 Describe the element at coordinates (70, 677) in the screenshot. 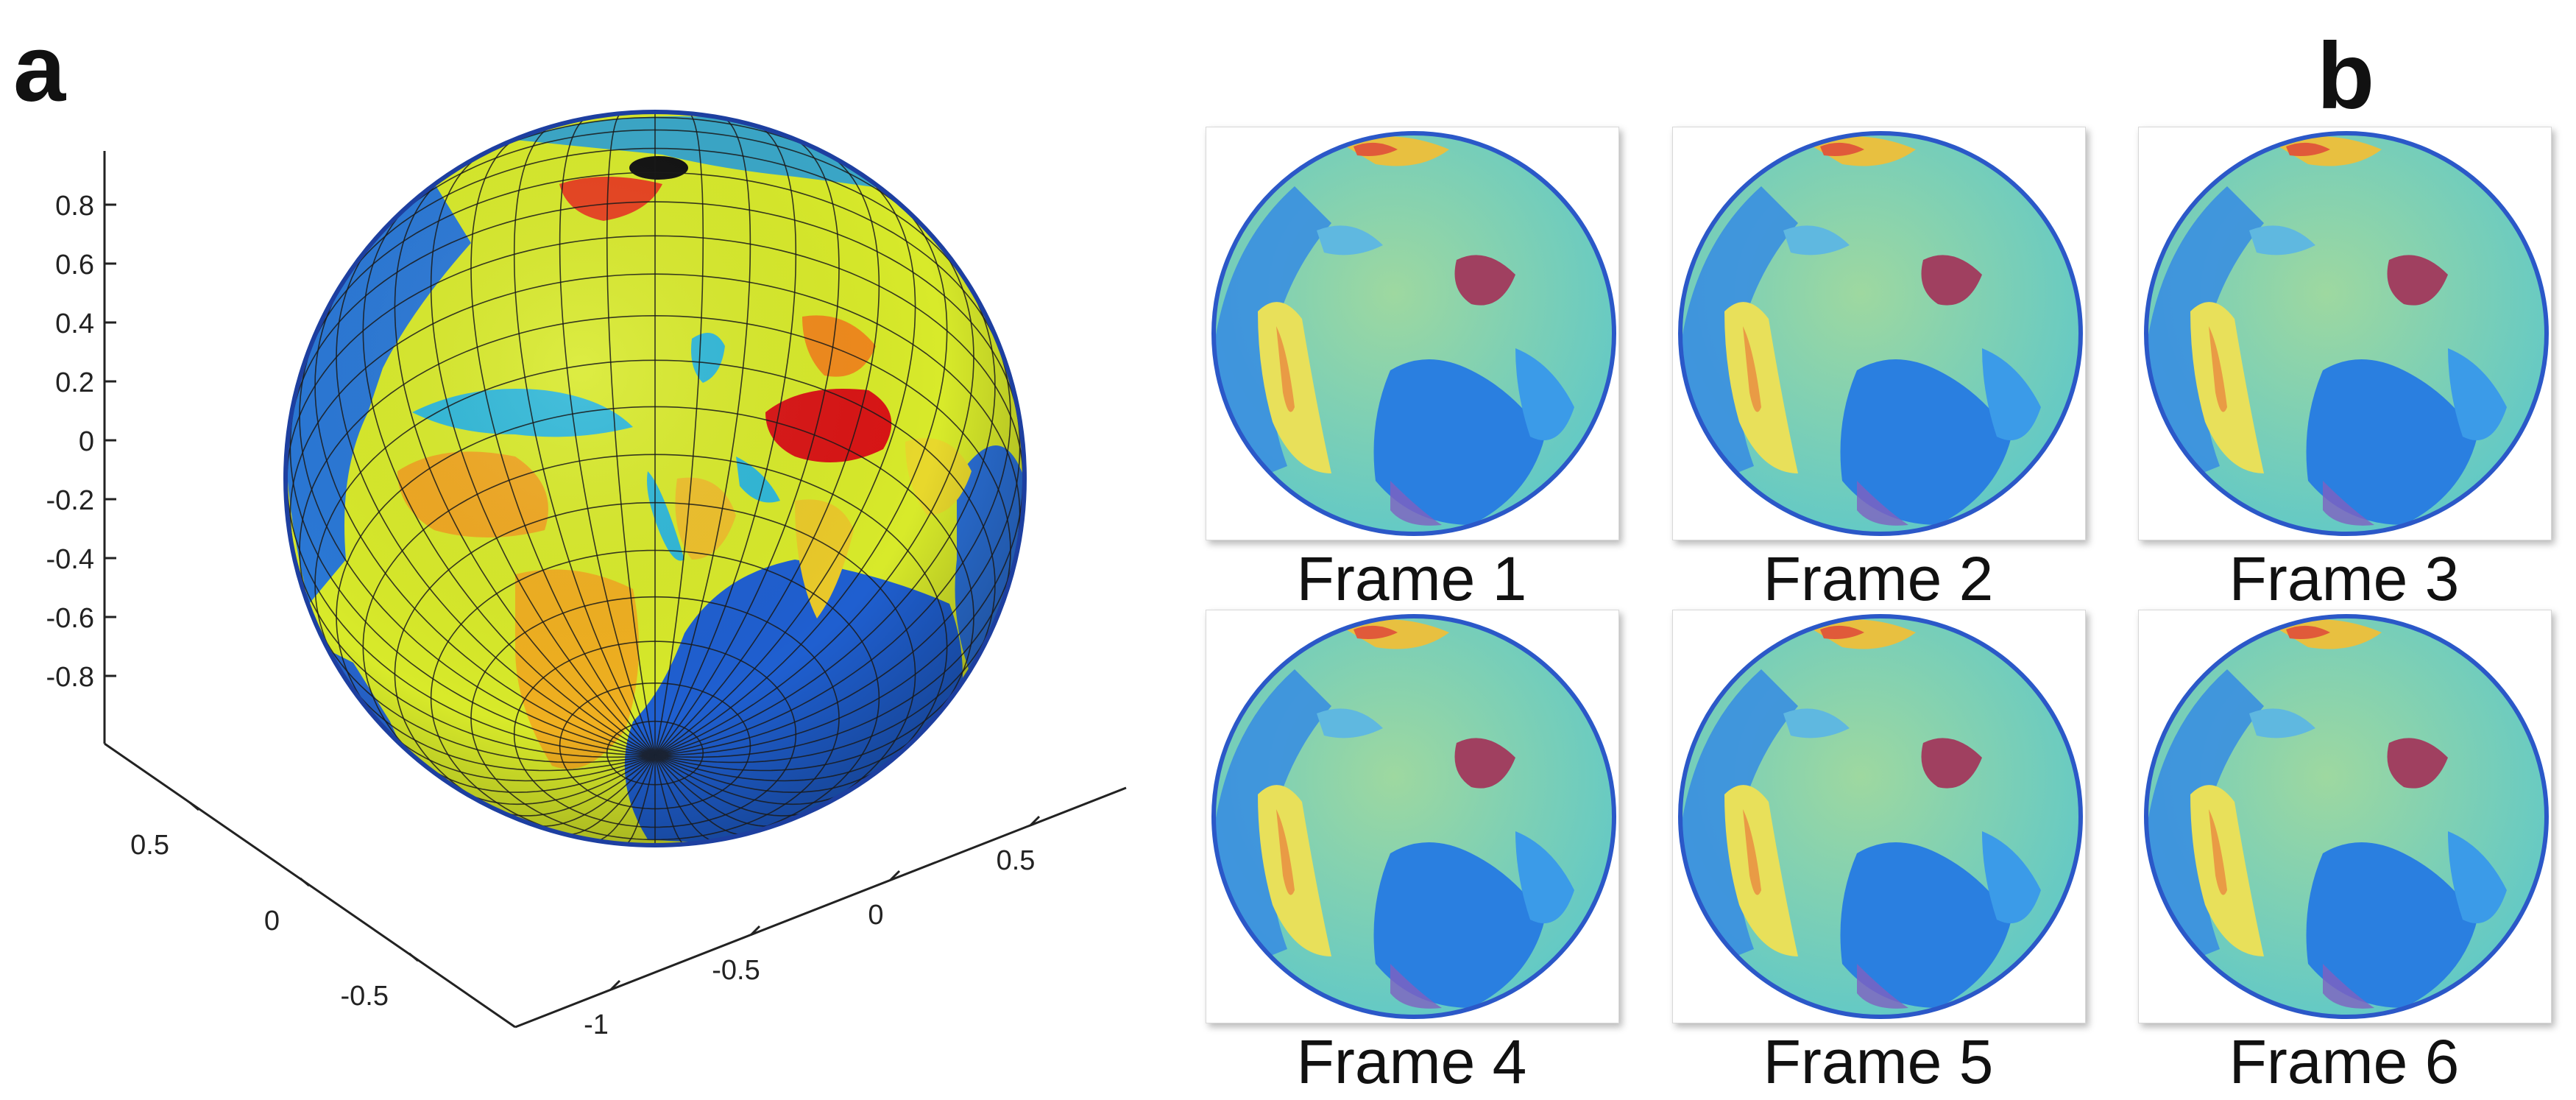

I see `z-tick-label: -0.8` at that location.